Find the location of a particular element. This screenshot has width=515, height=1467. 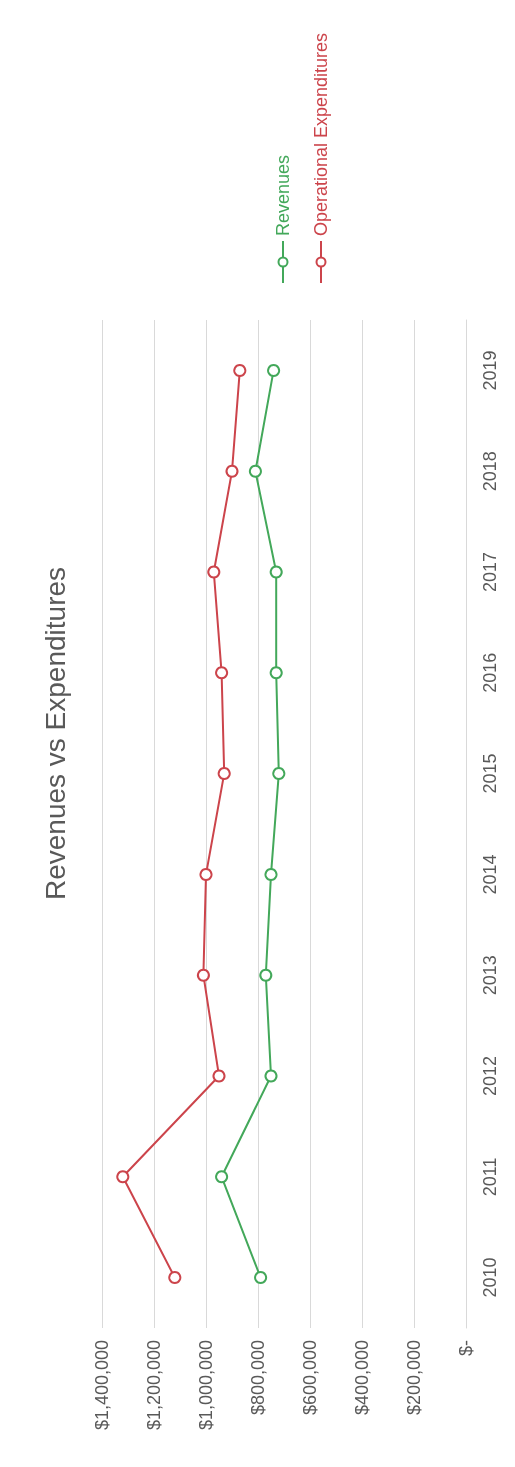

y-tick-label: 2011 is located at coordinates (490, 1177).